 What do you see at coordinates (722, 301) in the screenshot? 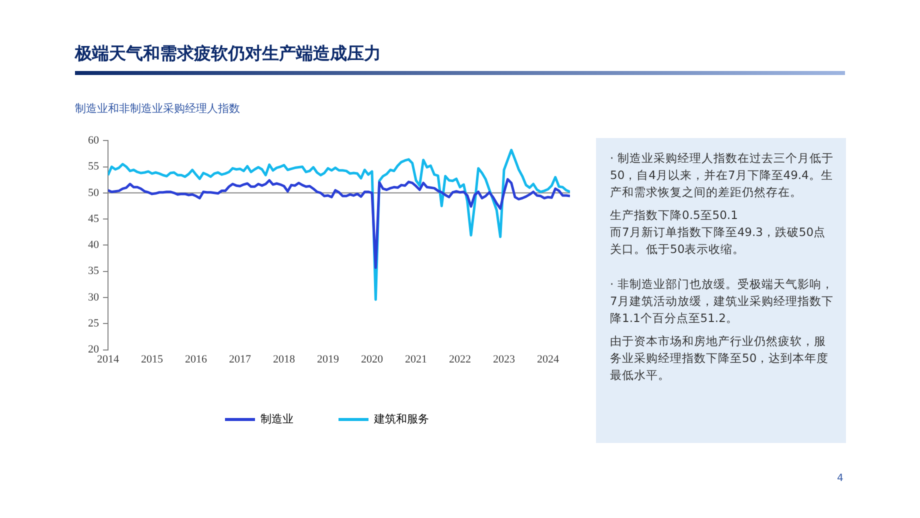
I see `text: · 非制造业部门也放缓。受极端天气影响，7月建筑活动放缓，建筑业采购经理指数下降1.1个百分点至51.2。` at bounding box center [722, 301].